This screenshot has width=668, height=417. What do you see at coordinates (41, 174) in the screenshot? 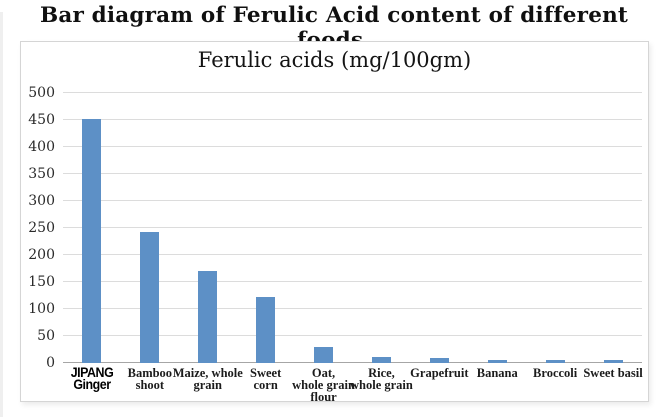
I see `y-axis-tick-label: 350` at bounding box center [41, 174].